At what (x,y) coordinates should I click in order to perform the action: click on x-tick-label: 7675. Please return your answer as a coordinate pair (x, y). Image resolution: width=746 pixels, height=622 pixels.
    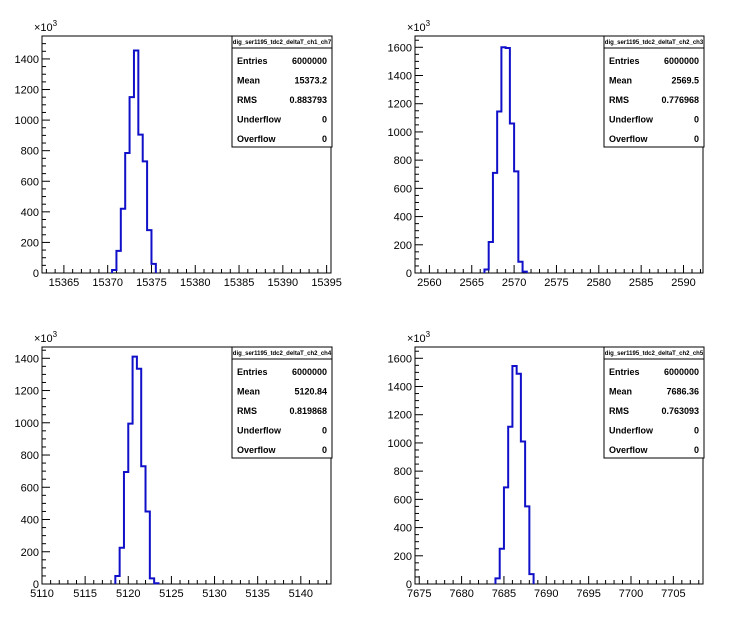
    Looking at the image, I should click on (419, 594).